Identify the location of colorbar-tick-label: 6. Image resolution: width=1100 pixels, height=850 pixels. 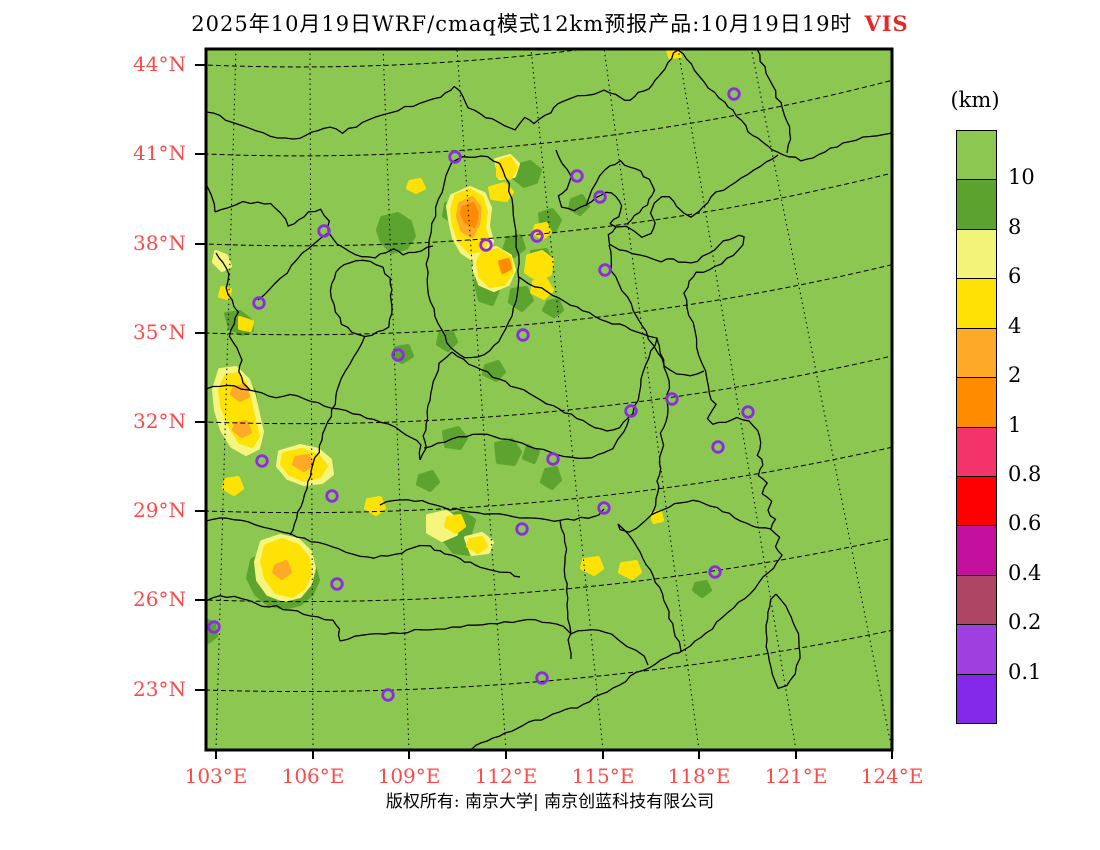
(1015, 276).